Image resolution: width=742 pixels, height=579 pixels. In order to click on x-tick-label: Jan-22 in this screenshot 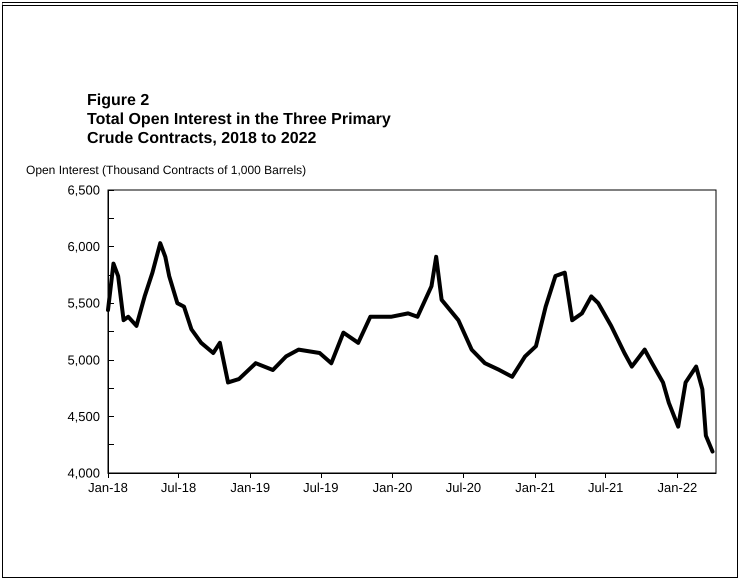, I will do `click(678, 487)`.